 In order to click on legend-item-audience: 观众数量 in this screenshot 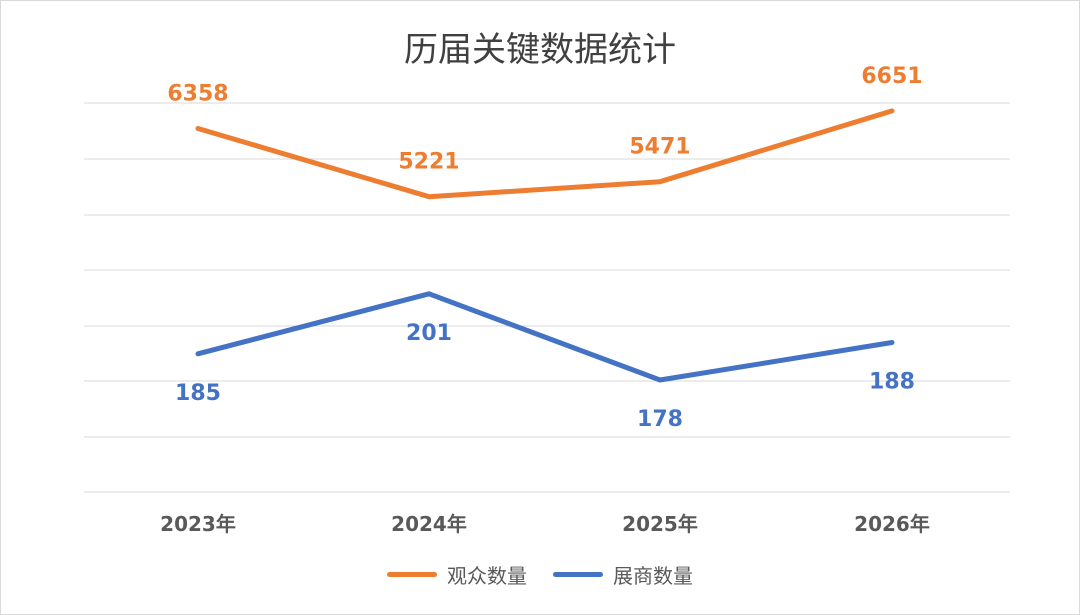, I will do `click(457, 574)`.